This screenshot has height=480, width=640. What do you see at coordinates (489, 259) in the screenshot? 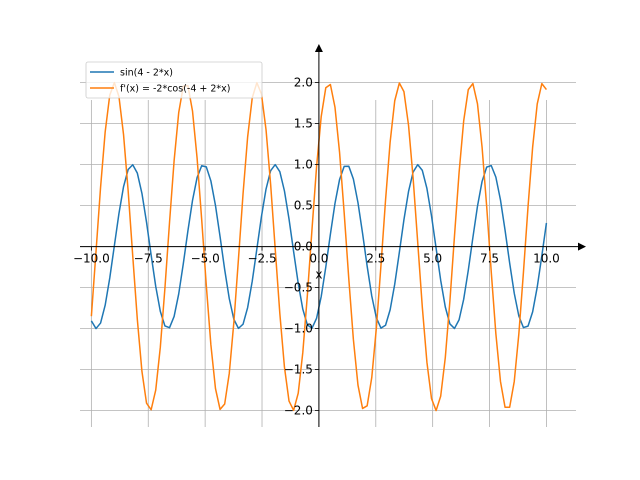
I see `x-tick-label: 7.5` at bounding box center [489, 259].